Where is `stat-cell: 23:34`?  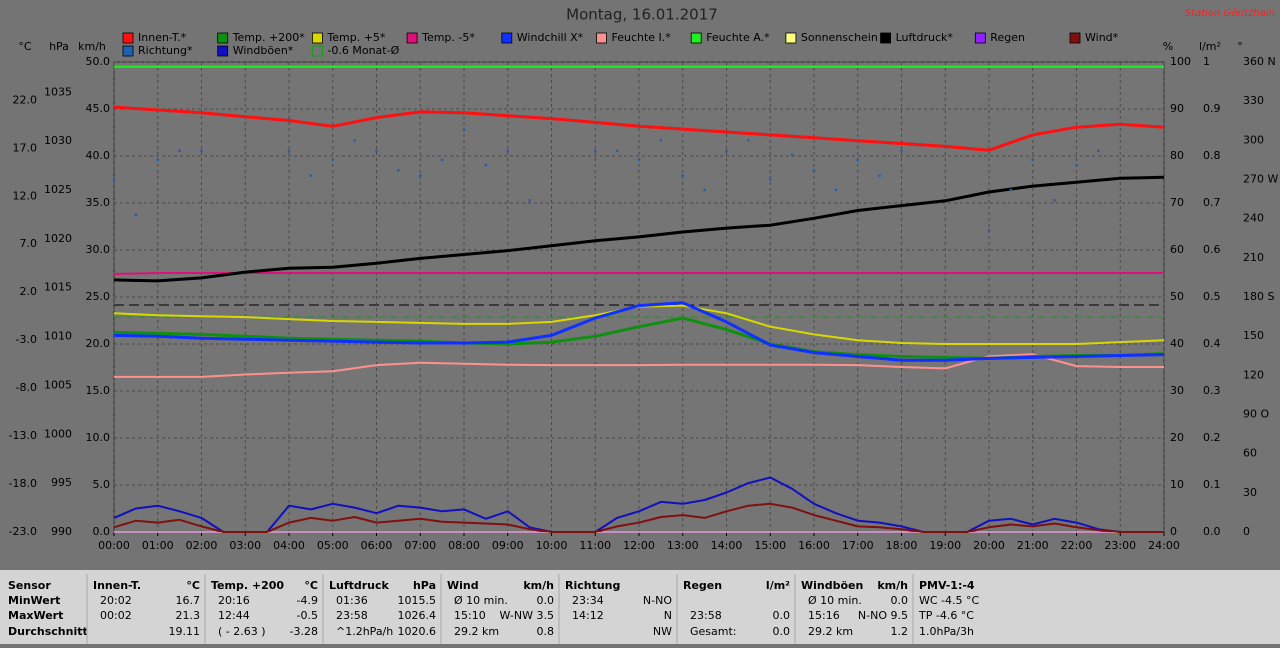 stat-cell: 23:34 is located at coordinates (588, 600).